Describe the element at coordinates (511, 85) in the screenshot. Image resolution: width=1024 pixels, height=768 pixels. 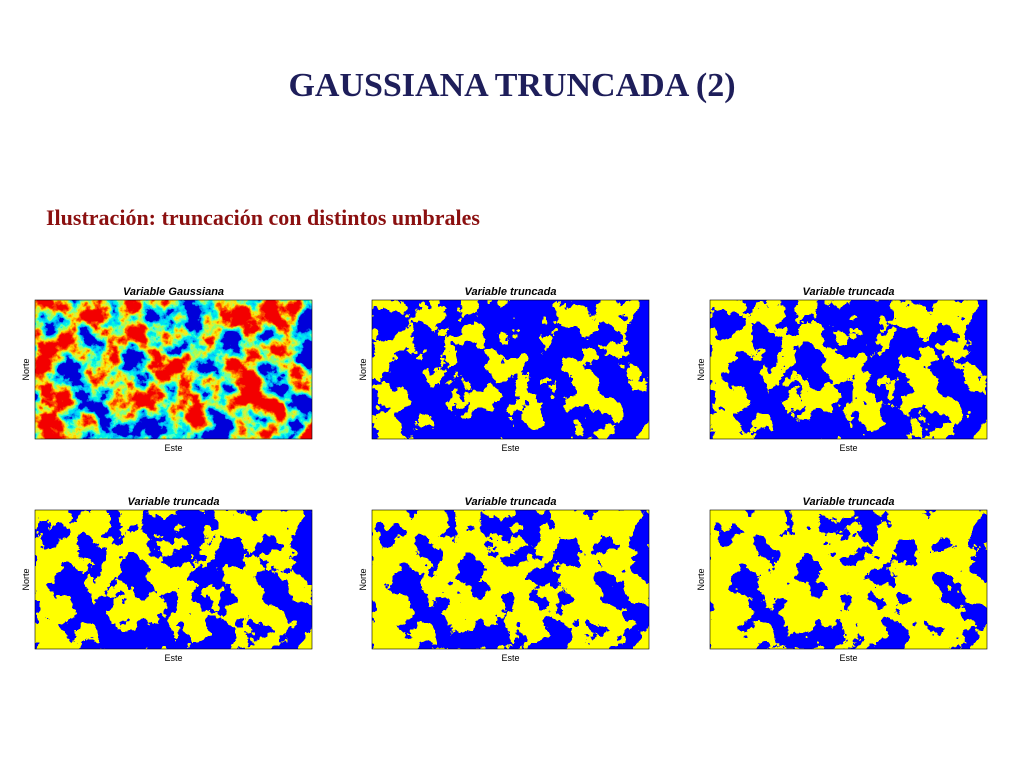
I see `slide-title: GAUSSIANA TRUNCADA (2)` at that location.